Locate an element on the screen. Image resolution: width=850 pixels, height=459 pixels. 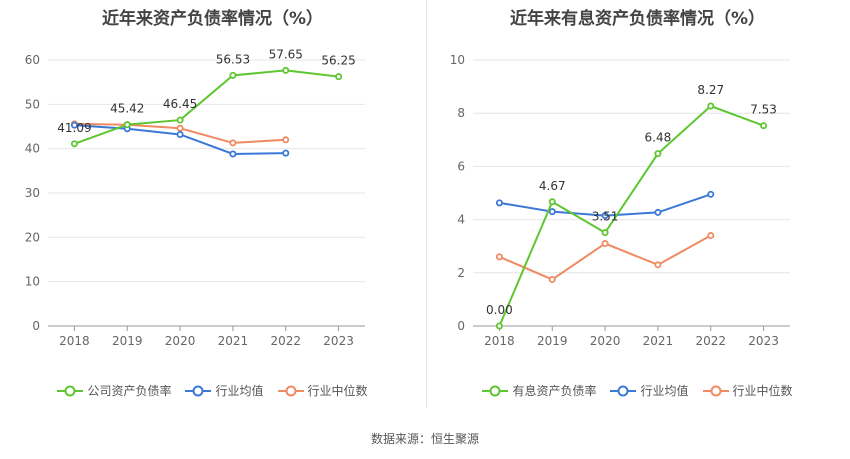
y-tick-label: 8 is located at coordinates (461, 113).